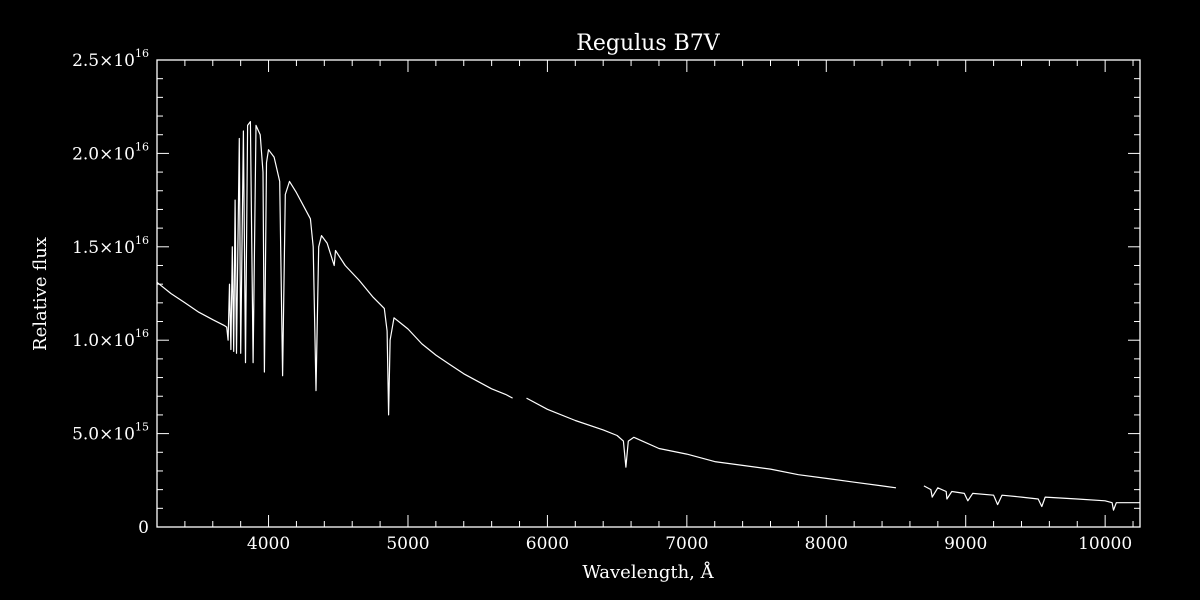  I want to click on x-tick-label: 10000, so click(1105, 544).